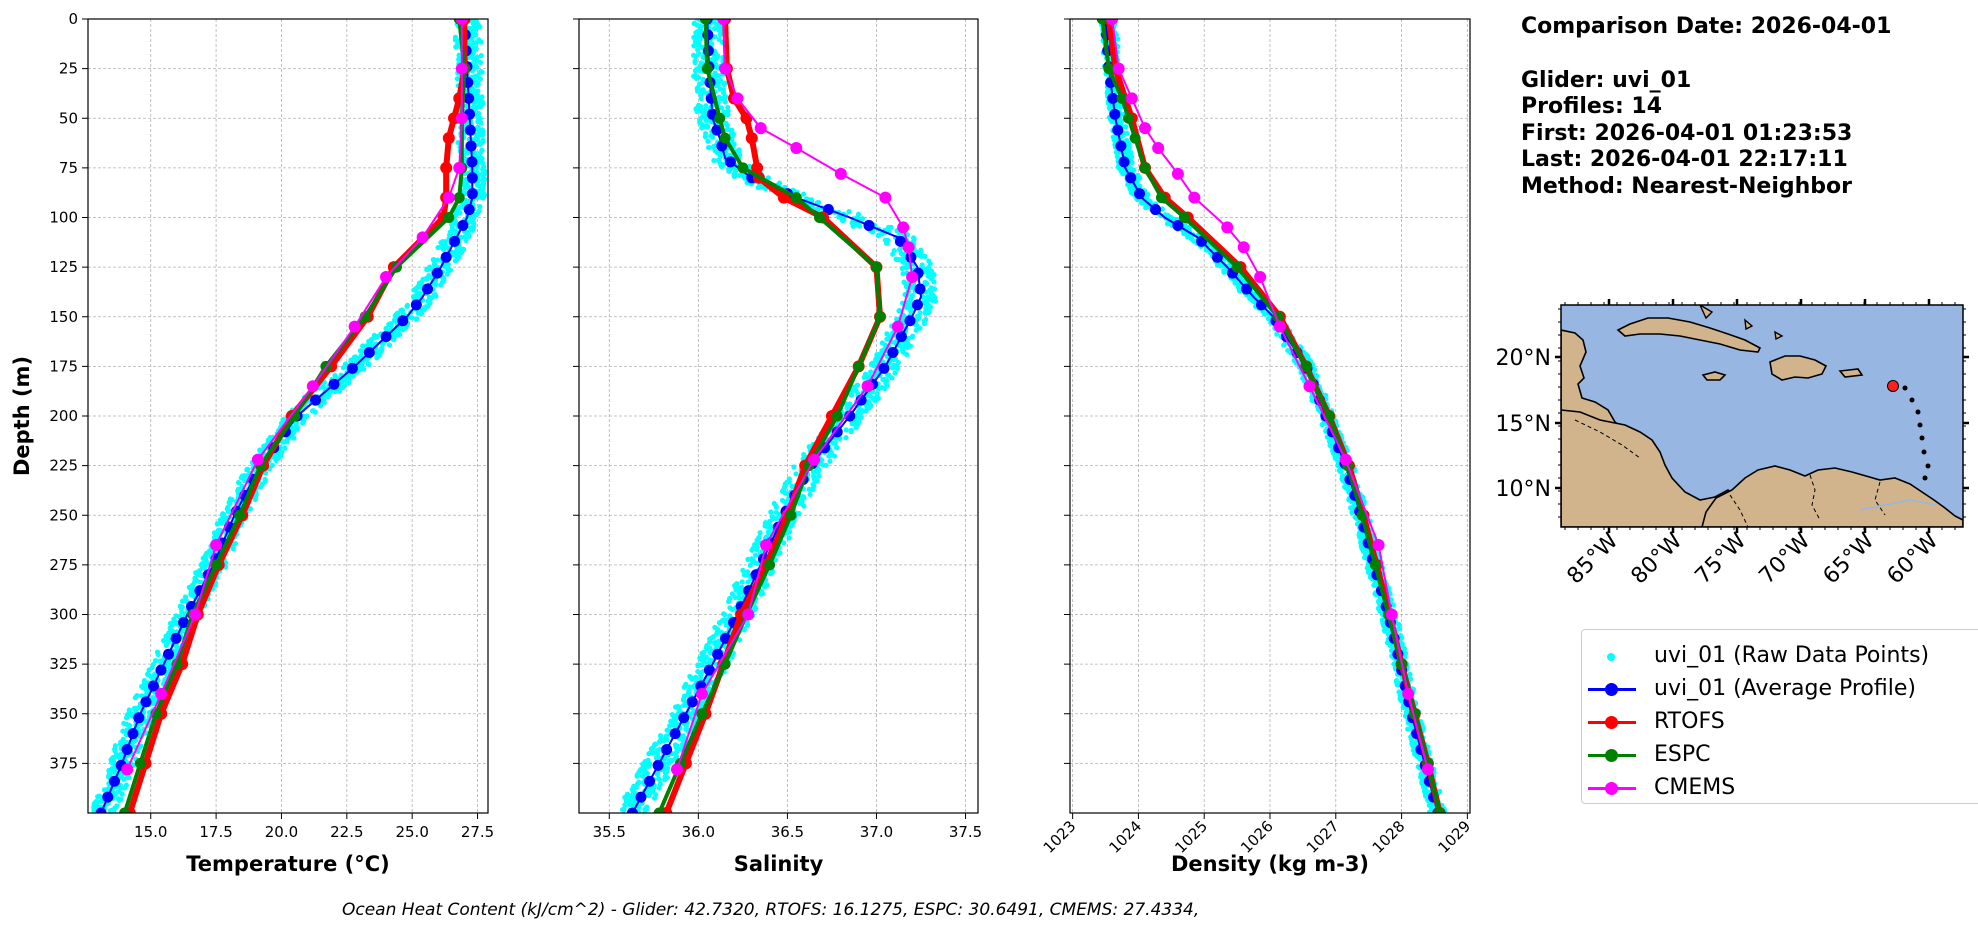 This screenshot has height=934, width=1978. I want to click on y-tick-label: 150, so click(63, 317).